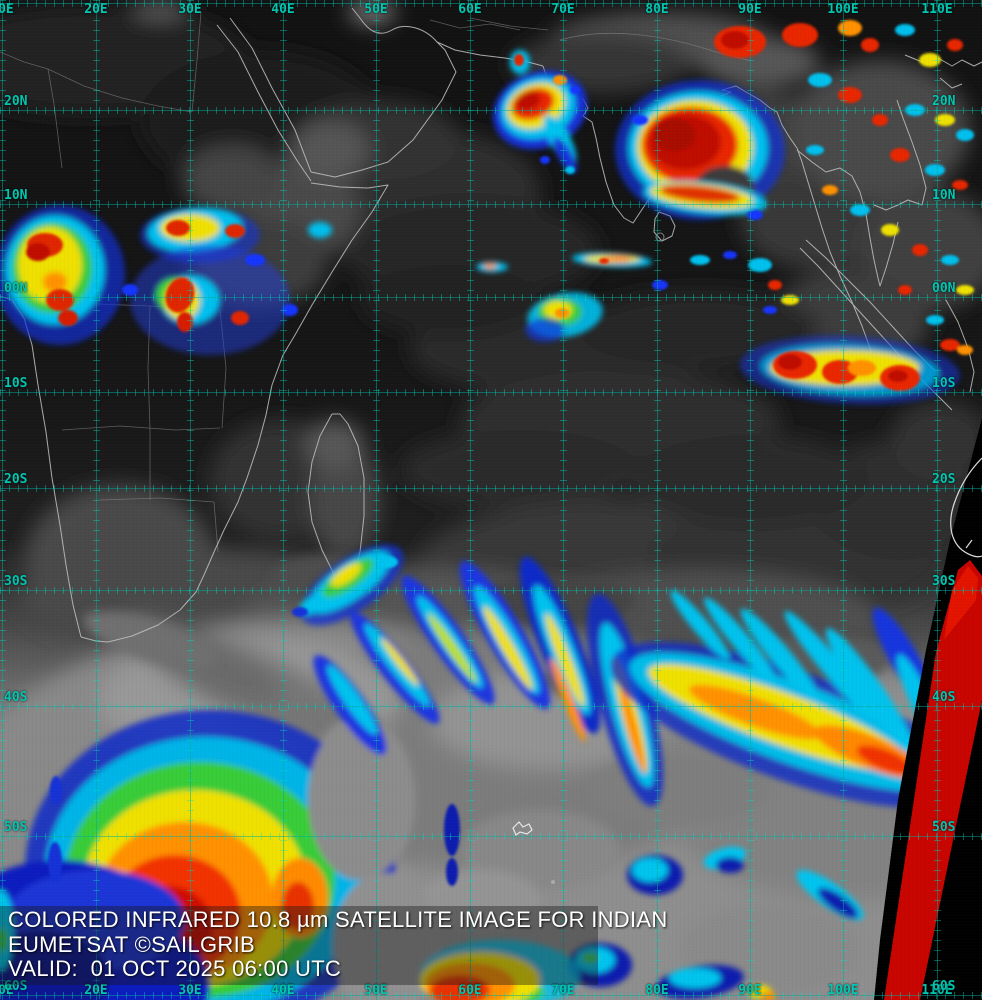 This screenshot has height=1000, width=982. What do you see at coordinates (933, 780) in the screenshot?
I see `limb-red-band` at bounding box center [933, 780].